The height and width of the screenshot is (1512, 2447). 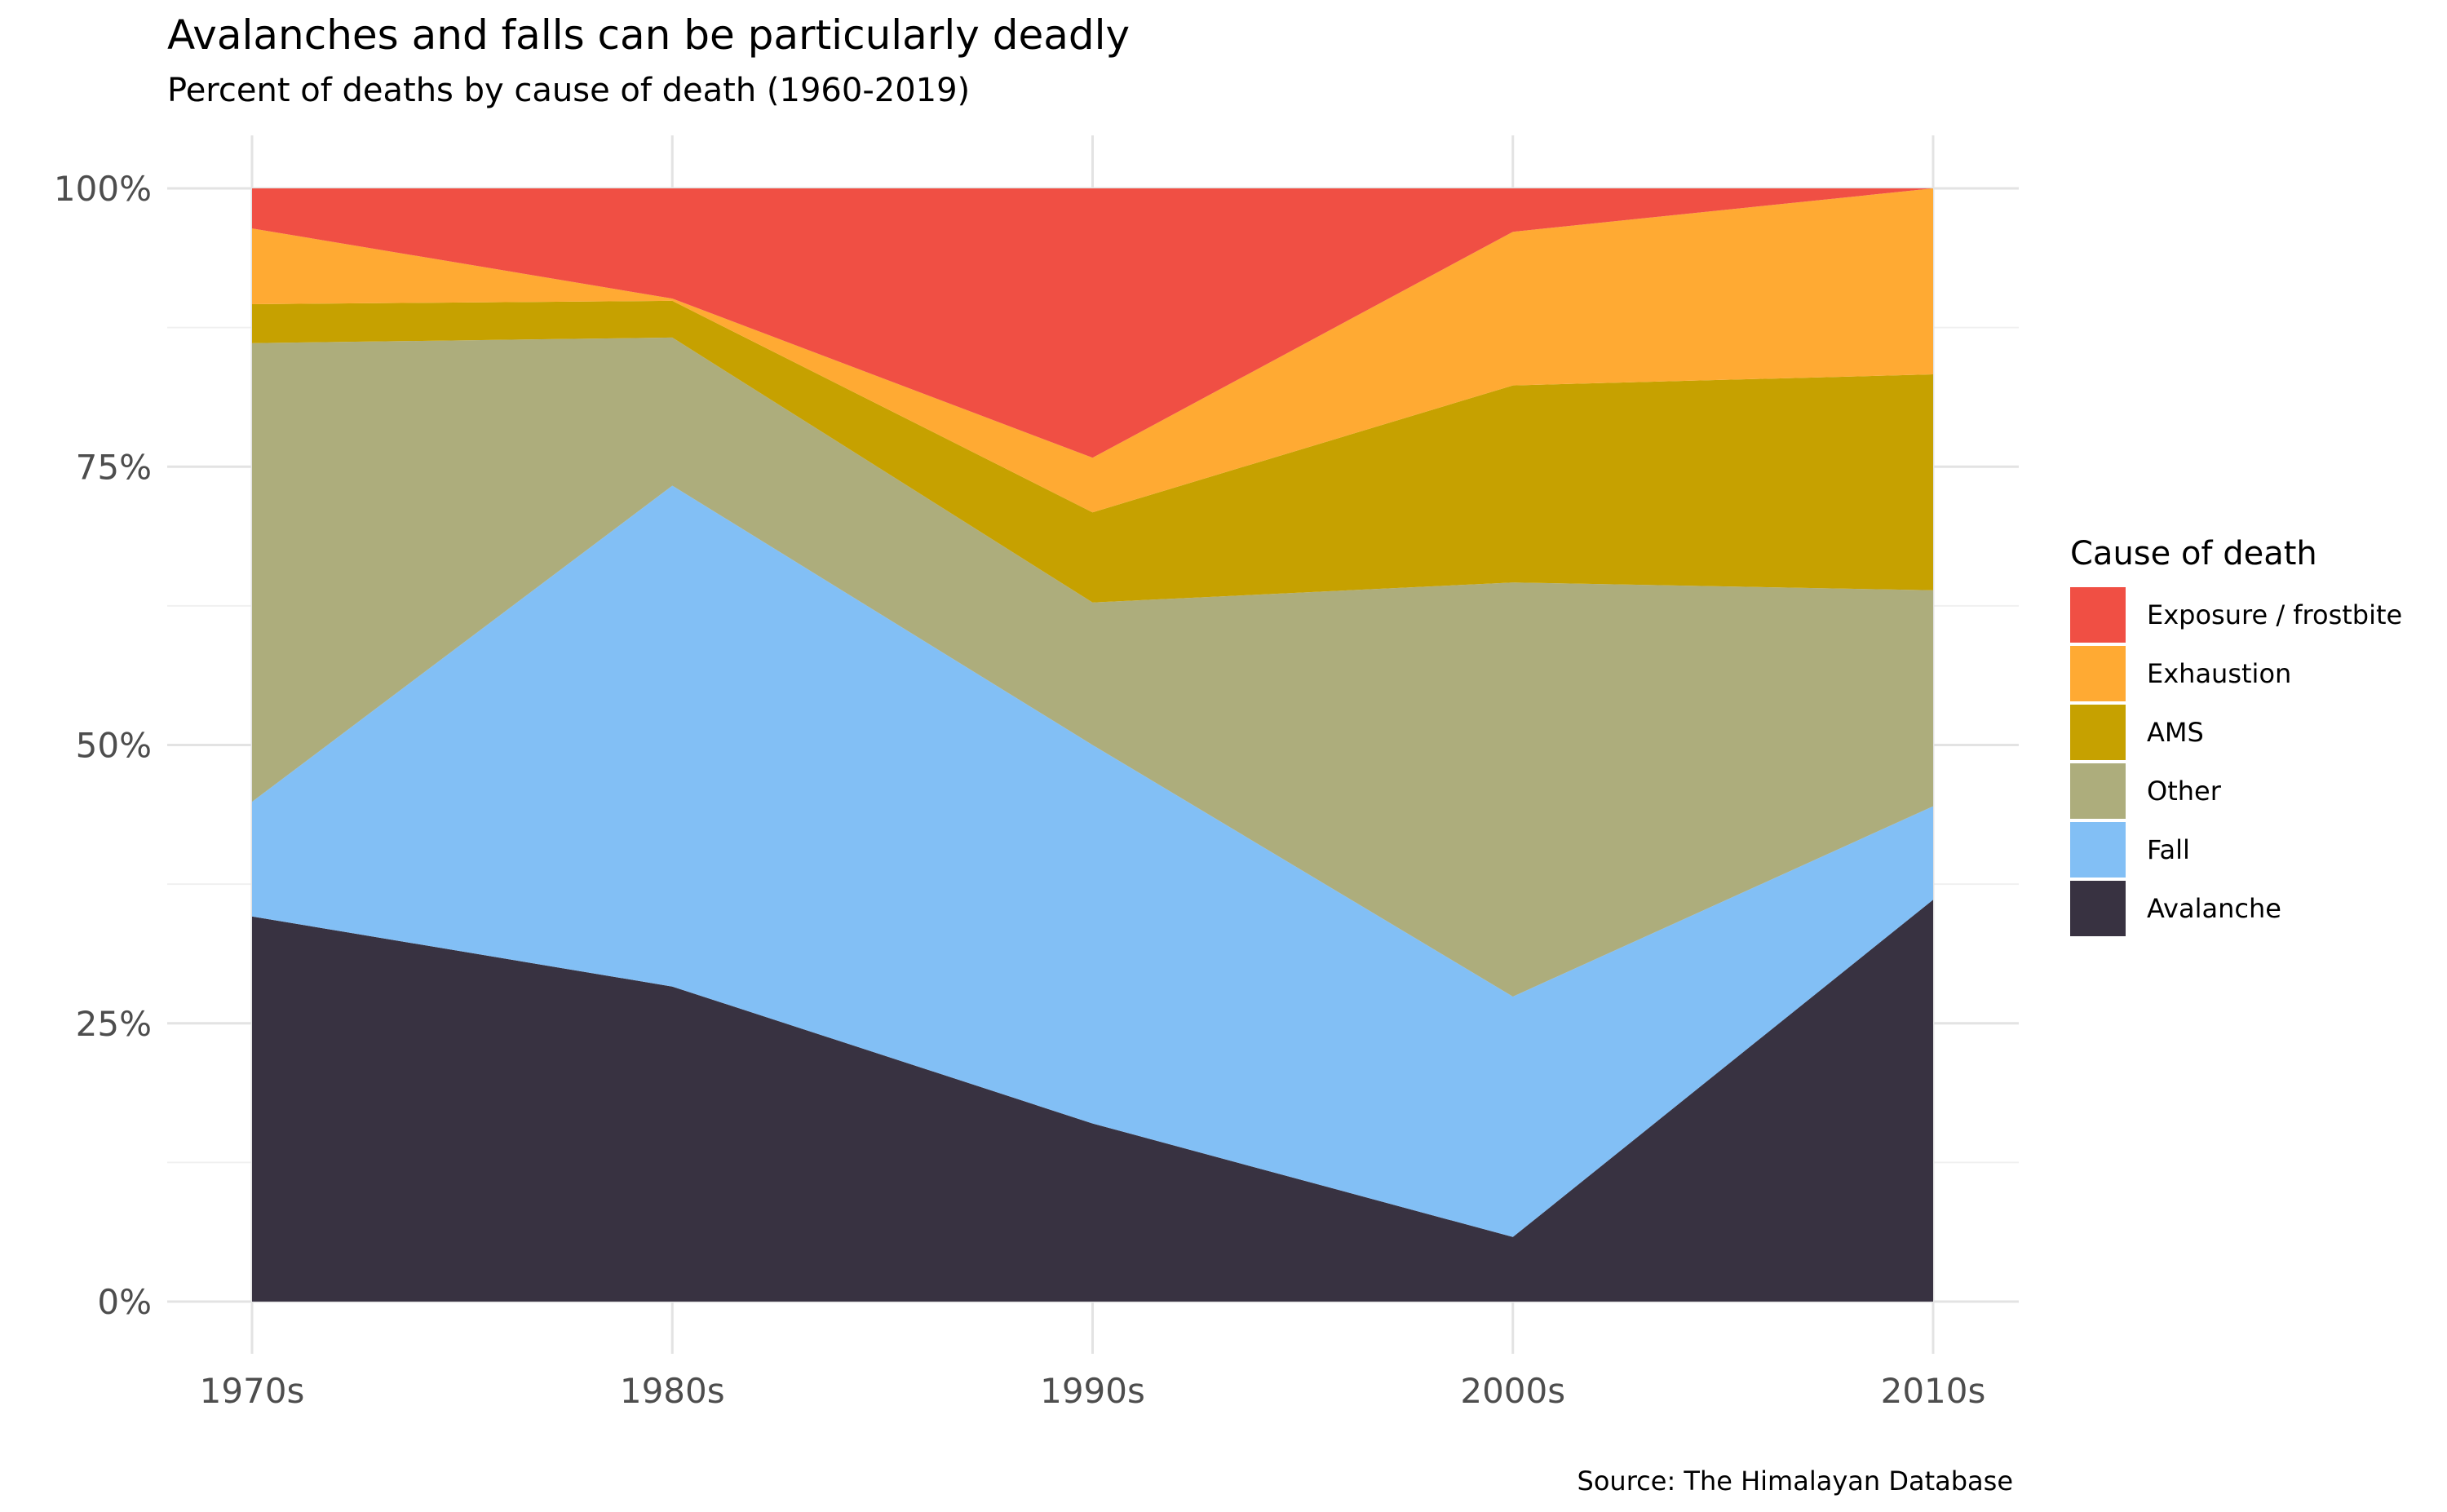 I want to click on area-series-exhaustion, so click(x=1092, y=350).